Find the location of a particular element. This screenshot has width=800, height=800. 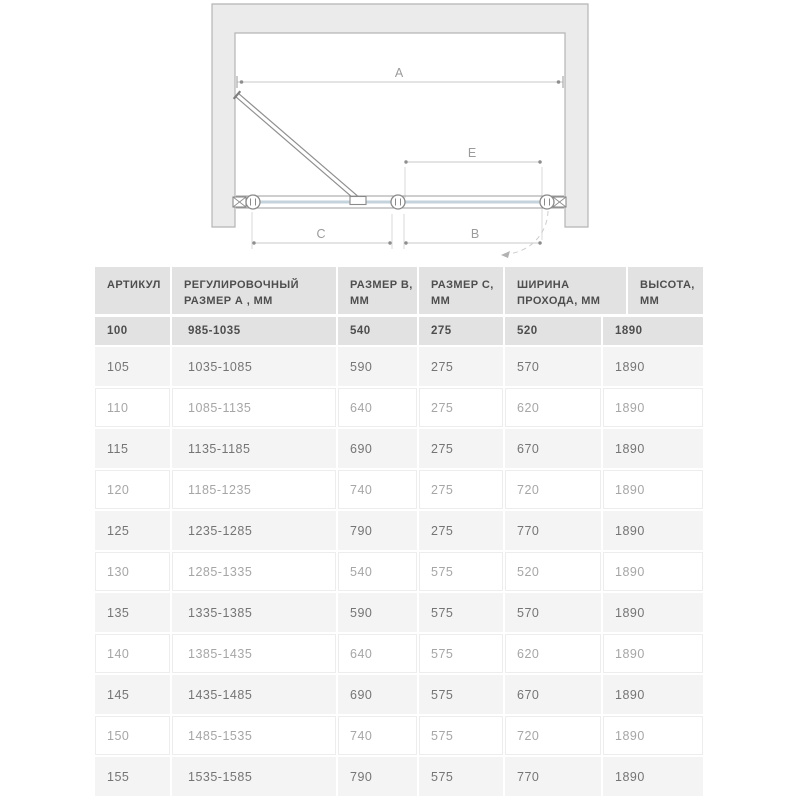

arc-arrowhead is located at coordinates (505, 254).